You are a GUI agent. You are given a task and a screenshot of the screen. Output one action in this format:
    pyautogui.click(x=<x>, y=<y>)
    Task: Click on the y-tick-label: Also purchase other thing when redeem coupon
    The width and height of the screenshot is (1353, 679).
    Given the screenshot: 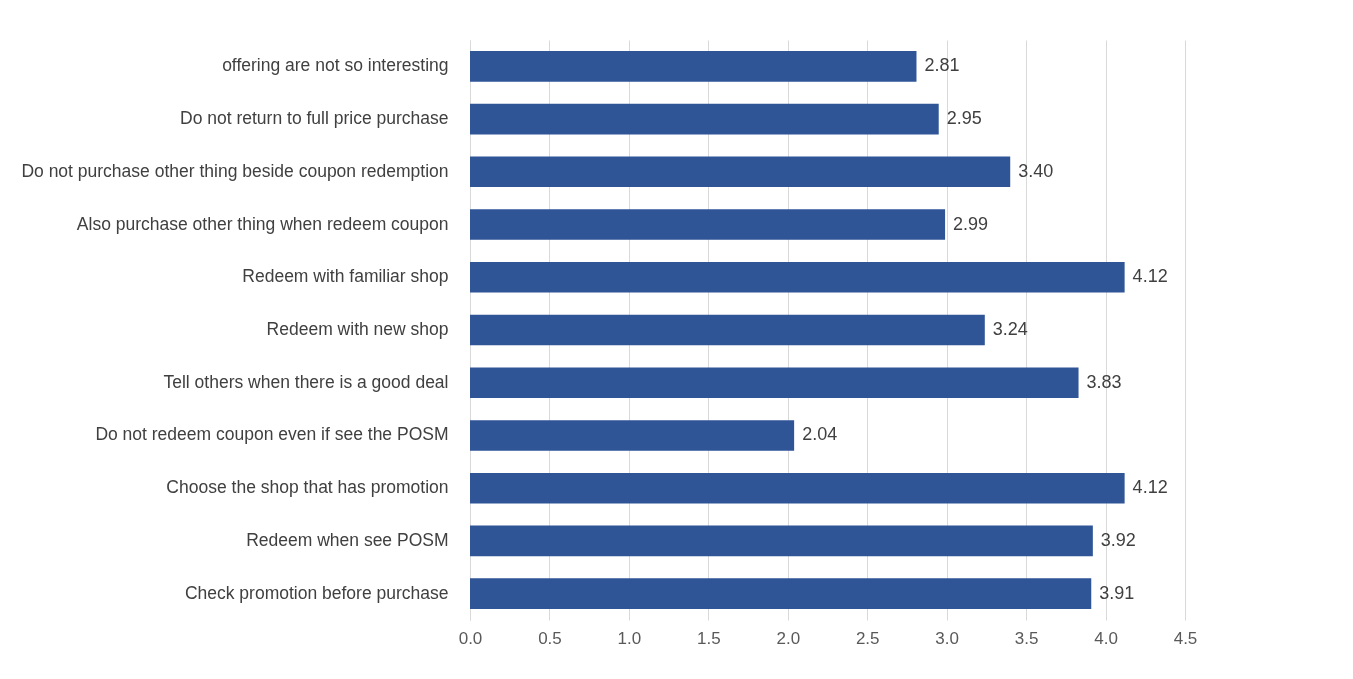 What is the action you would take?
    pyautogui.click(x=262, y=223)
    